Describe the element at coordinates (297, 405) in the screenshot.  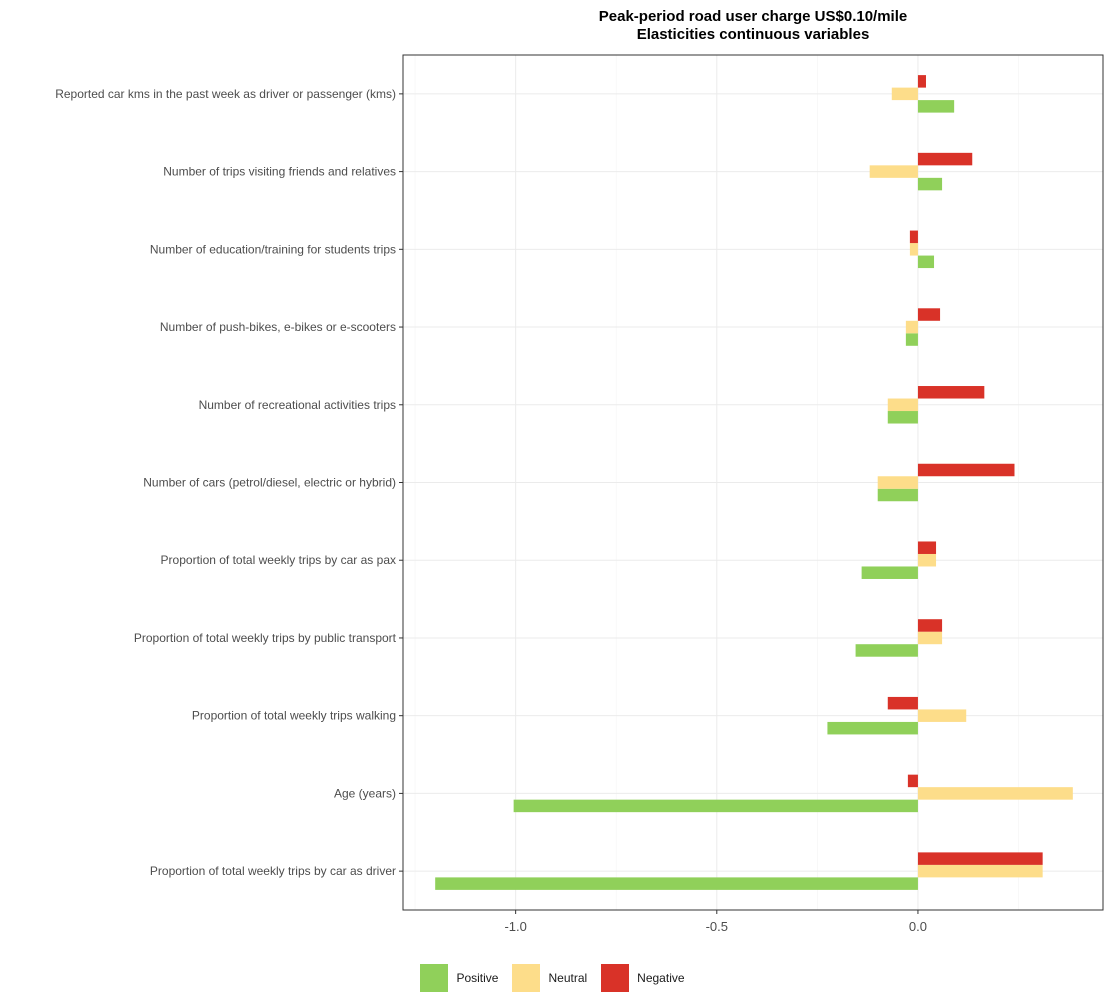
I see `y-tick-label: Number of recreational activities trips` at that location.